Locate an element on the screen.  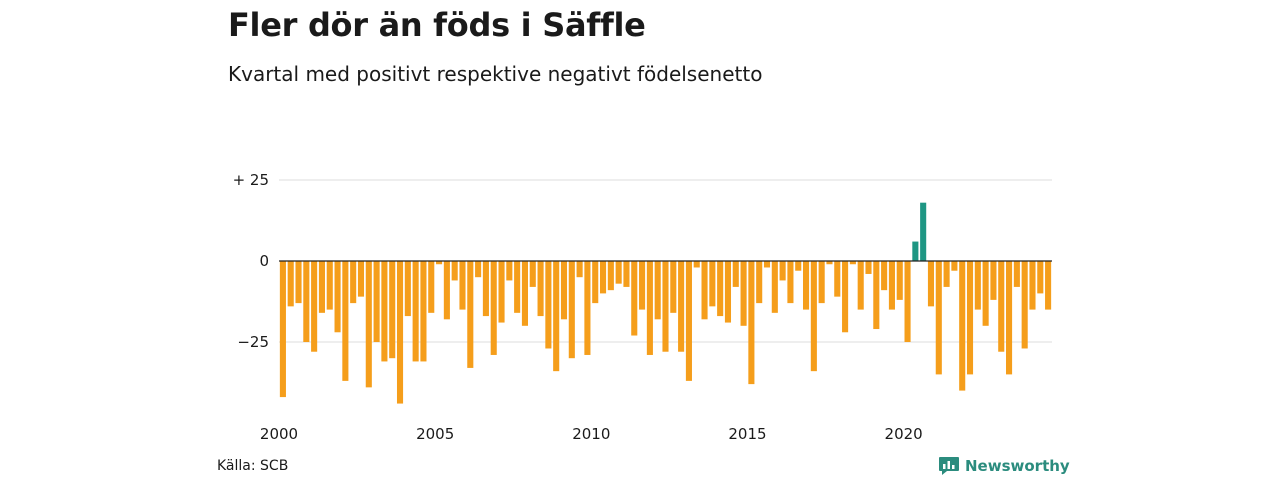
y-axis-ticks: + 25 0 −25 is located at coordinates (251, 261).